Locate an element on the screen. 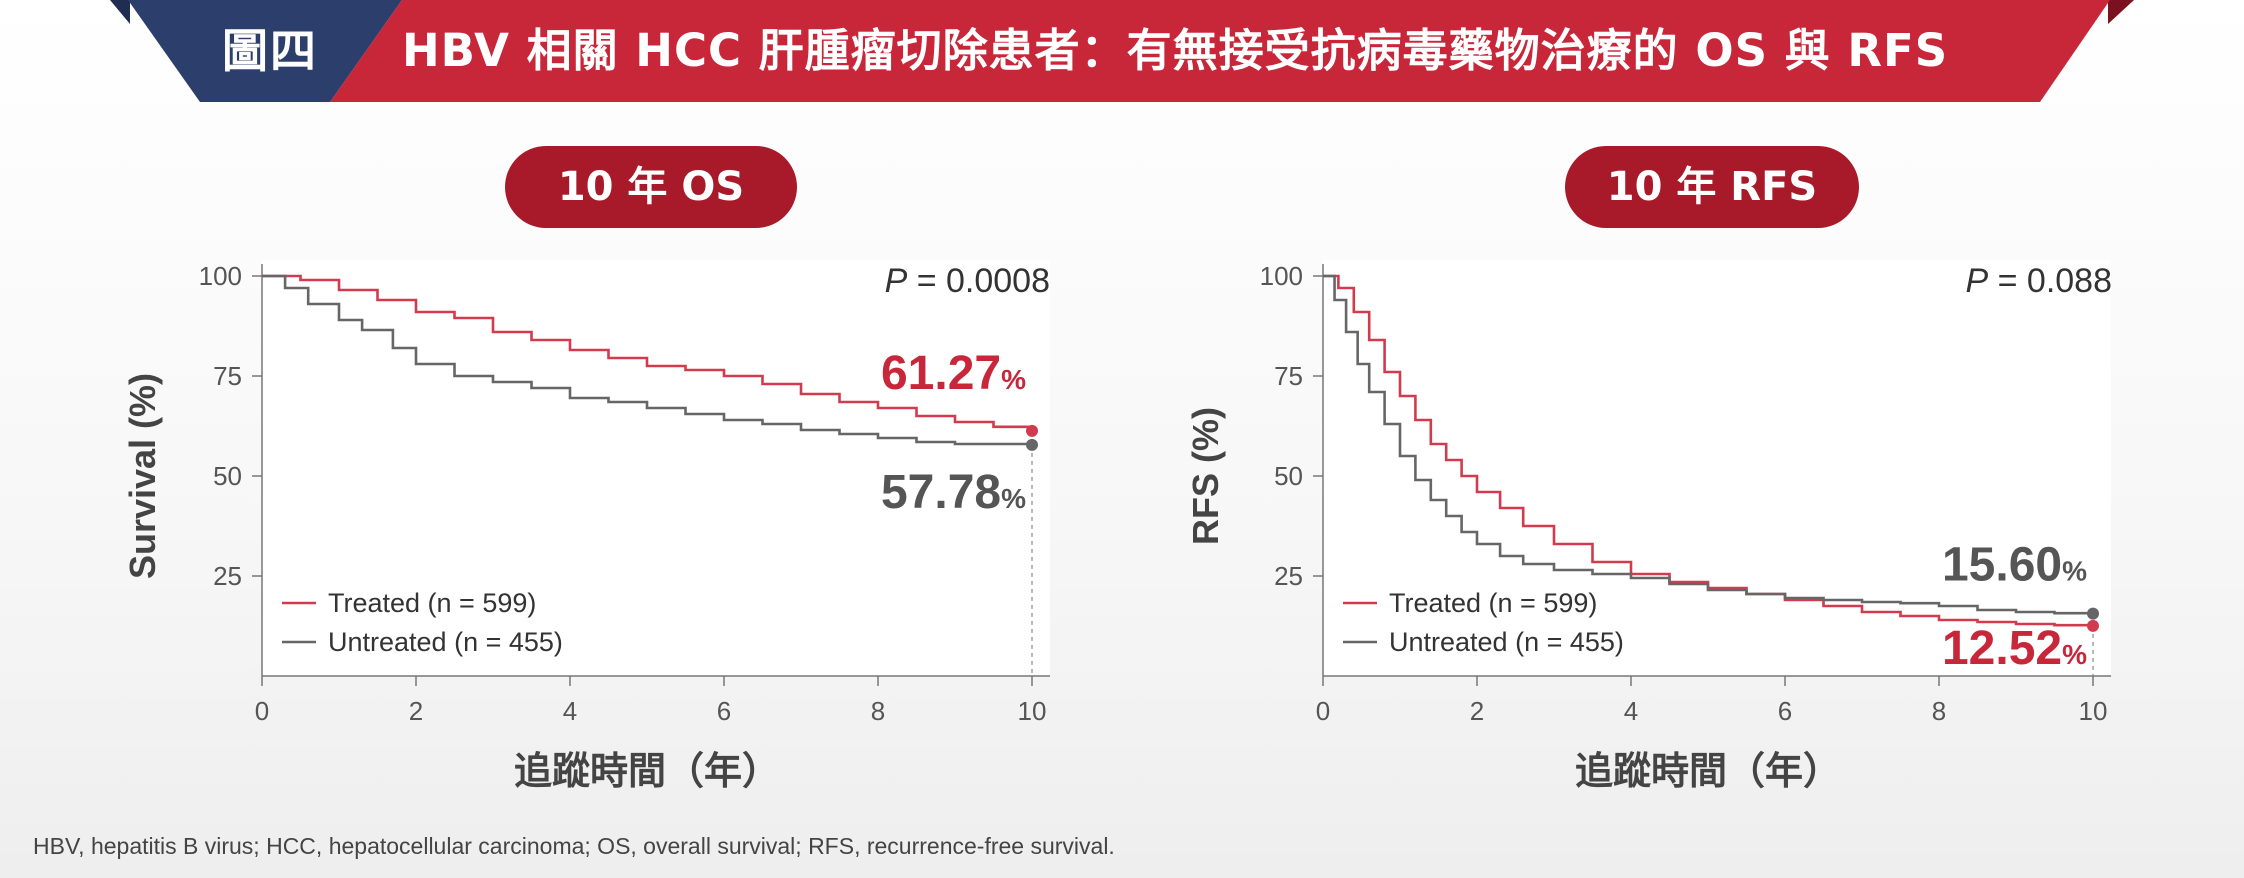 The image size is (2244, 878). rfs-treated-end-label: 12.52% is located at coordinates (2014, 648).